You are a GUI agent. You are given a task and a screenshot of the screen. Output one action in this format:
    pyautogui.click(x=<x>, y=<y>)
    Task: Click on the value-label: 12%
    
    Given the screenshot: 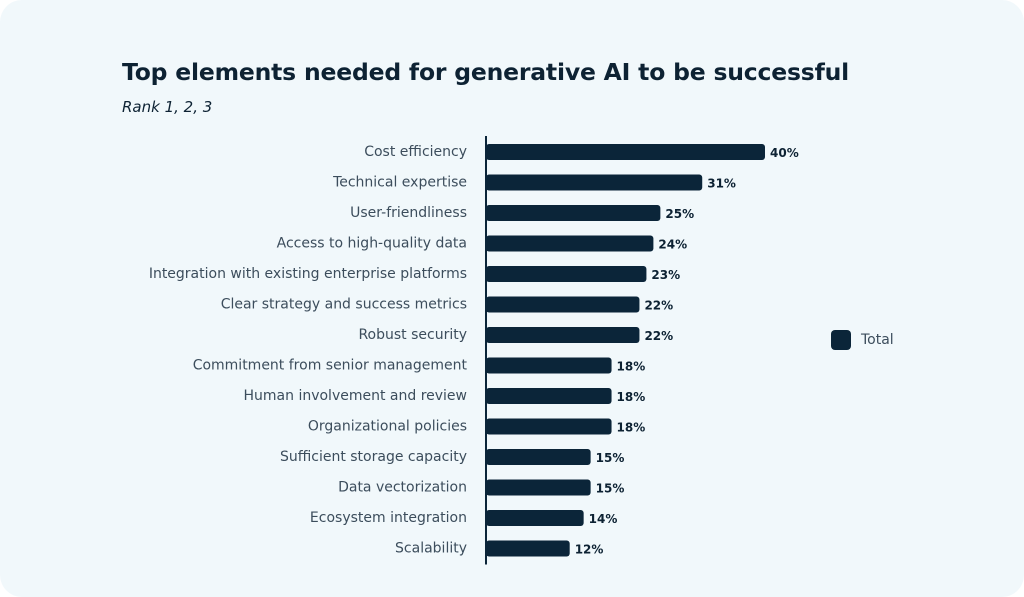 What is the action you would take?
    pyautogui.click(x=589, y=550)
    